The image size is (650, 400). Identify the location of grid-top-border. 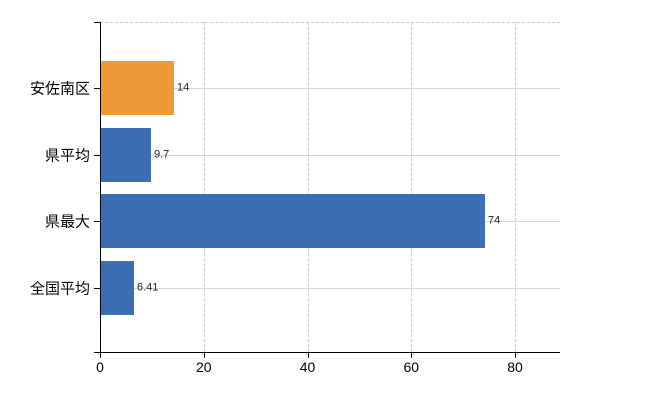
(330, 22).